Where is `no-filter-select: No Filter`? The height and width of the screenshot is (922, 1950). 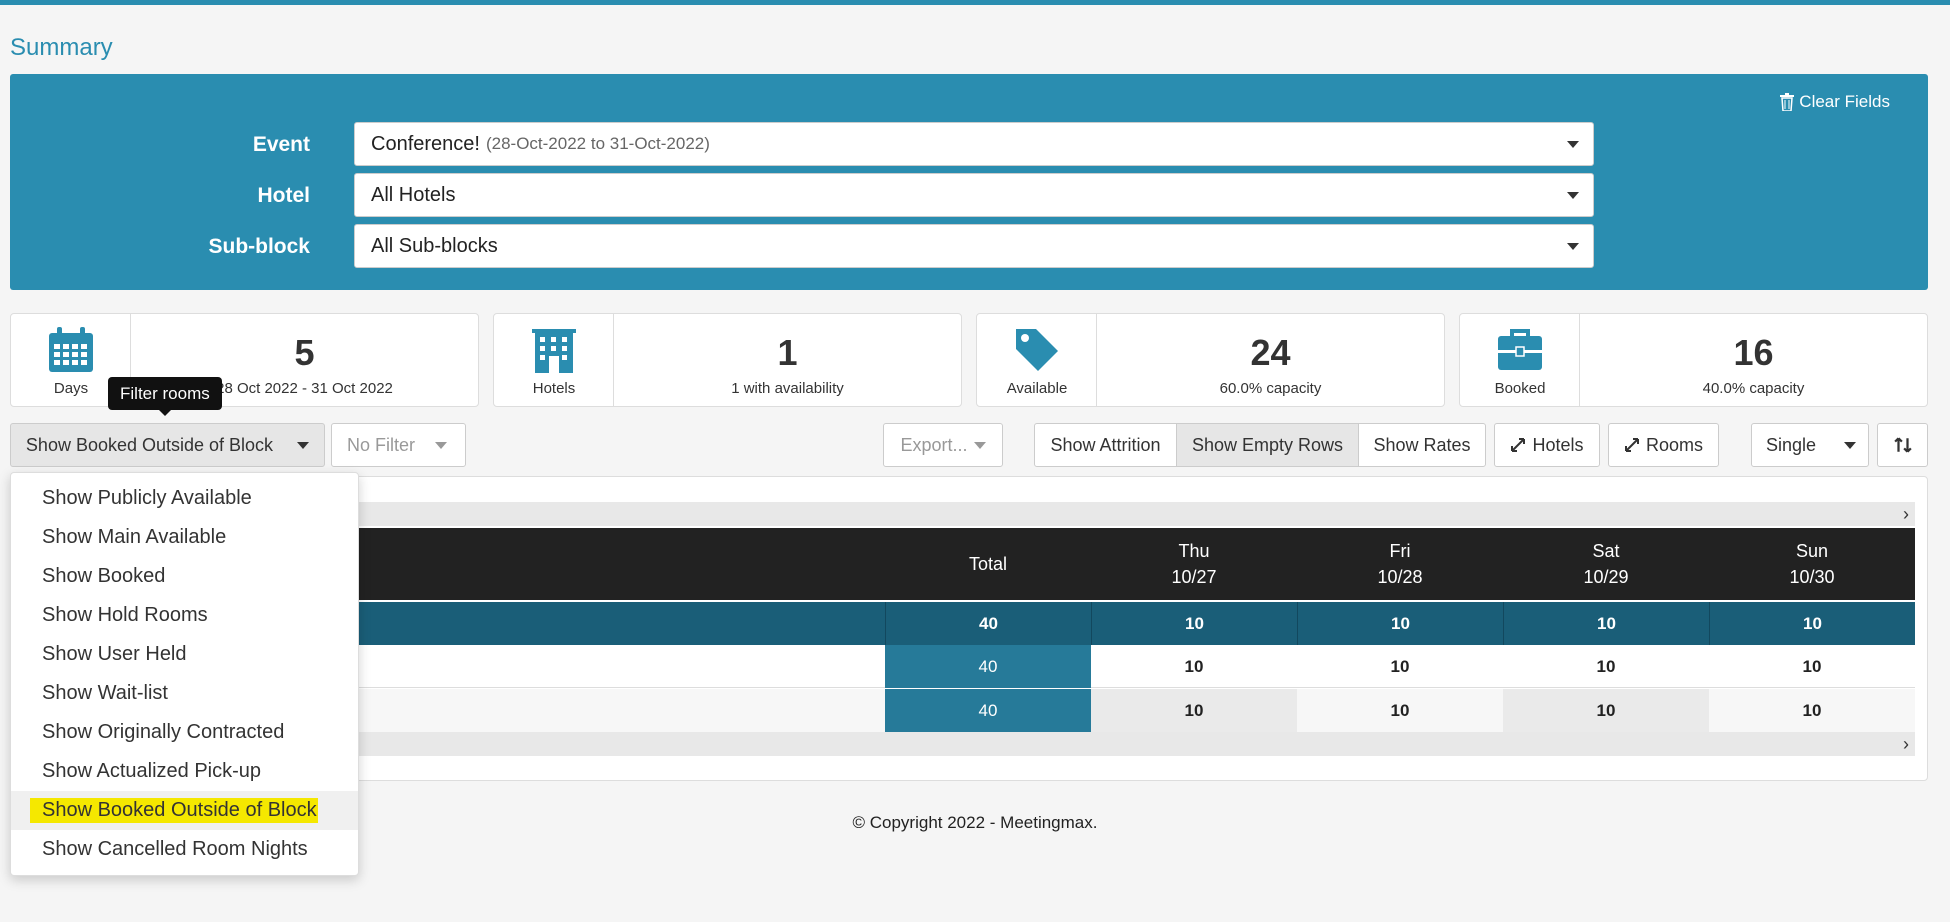 no-filter-select: No Filter is located at coordinates (398, 445).